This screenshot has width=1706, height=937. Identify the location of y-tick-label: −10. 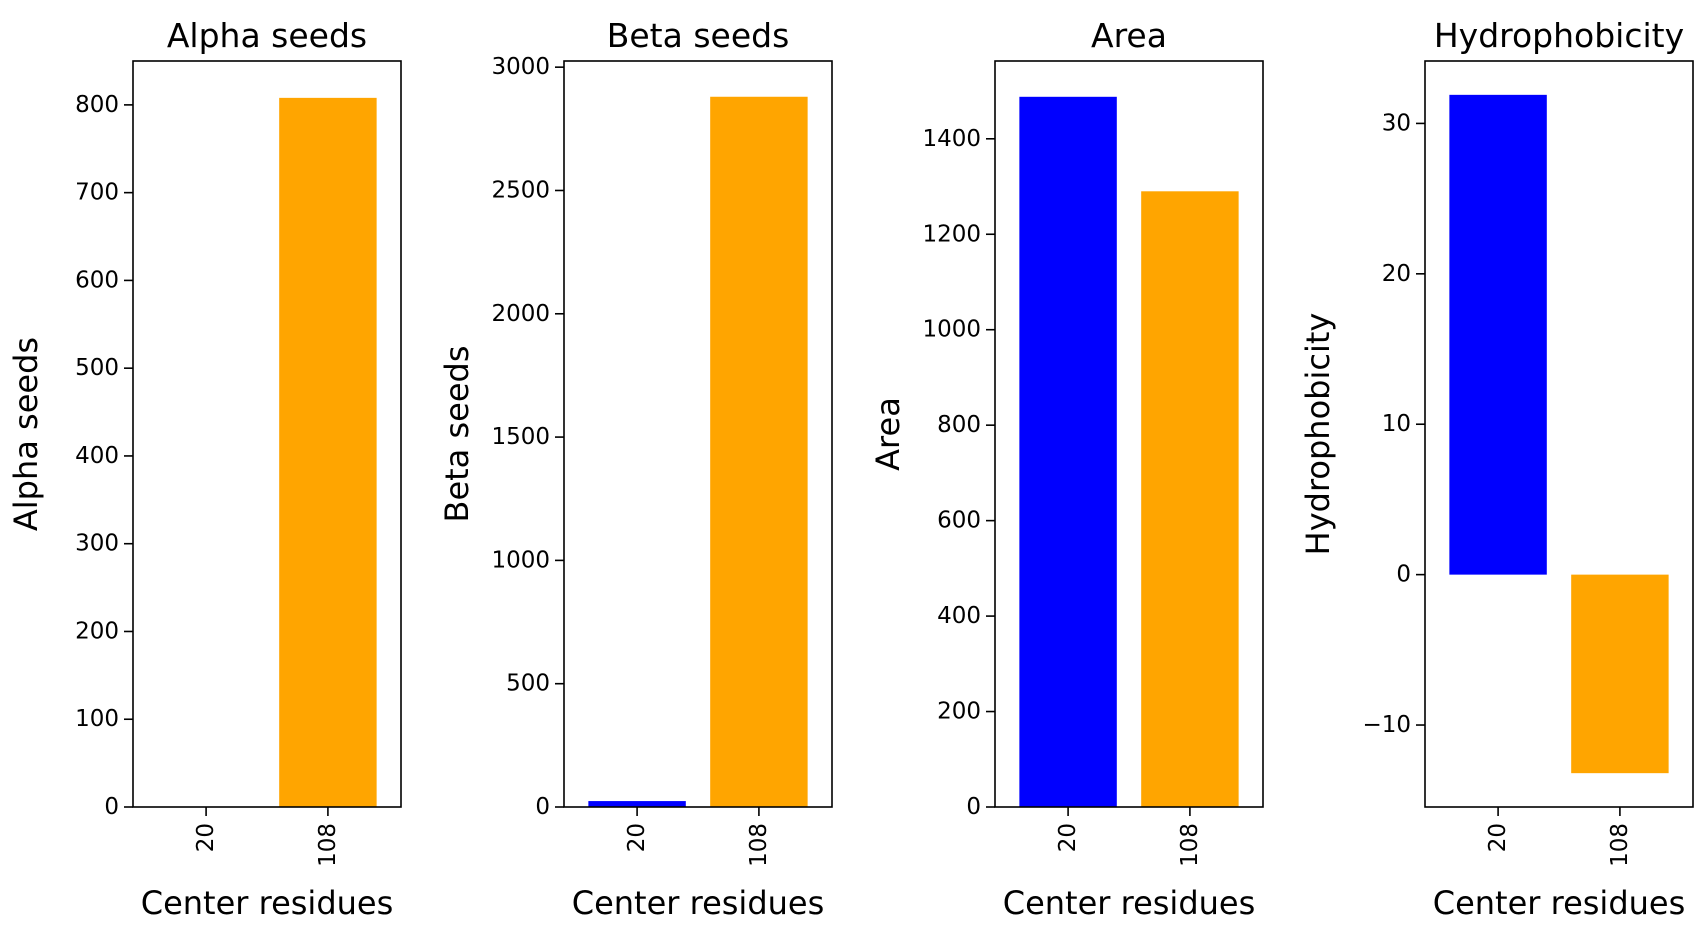
(1386, 725).